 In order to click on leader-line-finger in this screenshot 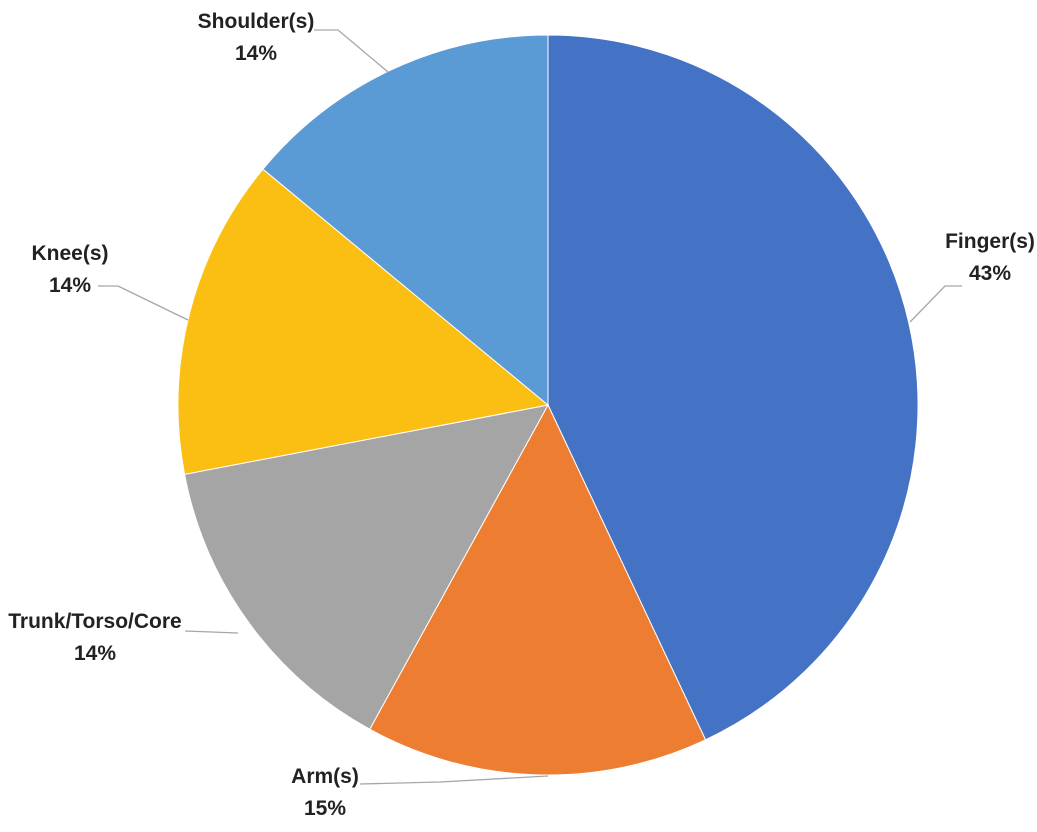, I will do `click(935, 304)`.